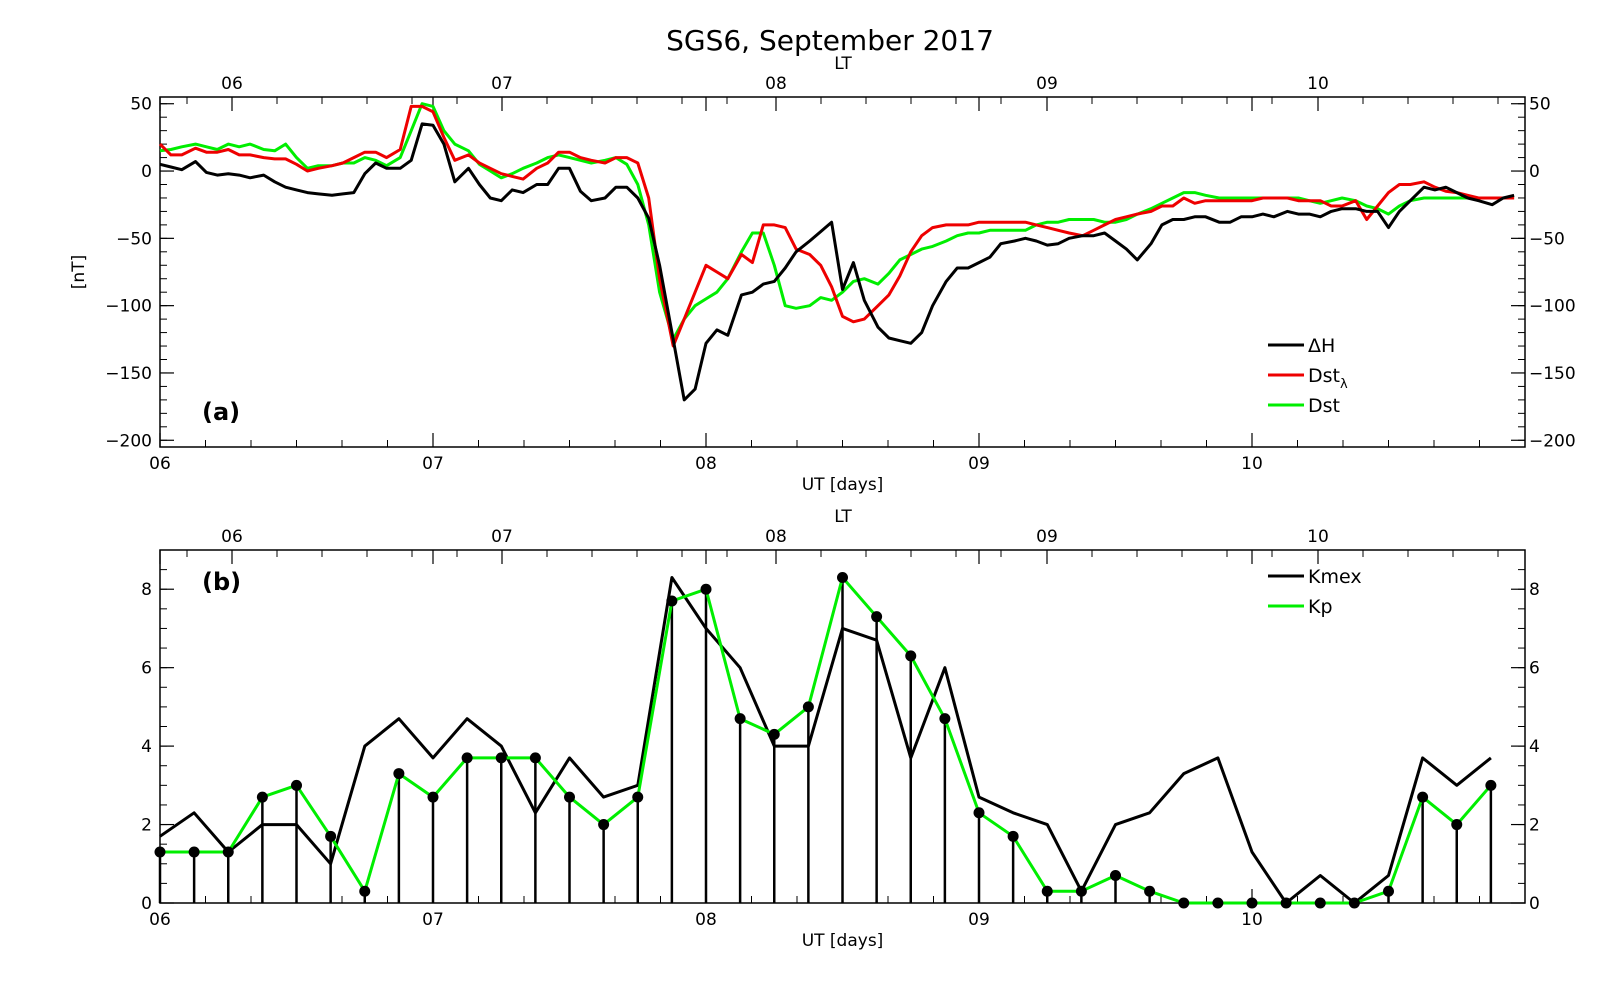 This screenshot has width=1600, height=1000. I want to click on y-tick-label: −50, so click(134, 239).